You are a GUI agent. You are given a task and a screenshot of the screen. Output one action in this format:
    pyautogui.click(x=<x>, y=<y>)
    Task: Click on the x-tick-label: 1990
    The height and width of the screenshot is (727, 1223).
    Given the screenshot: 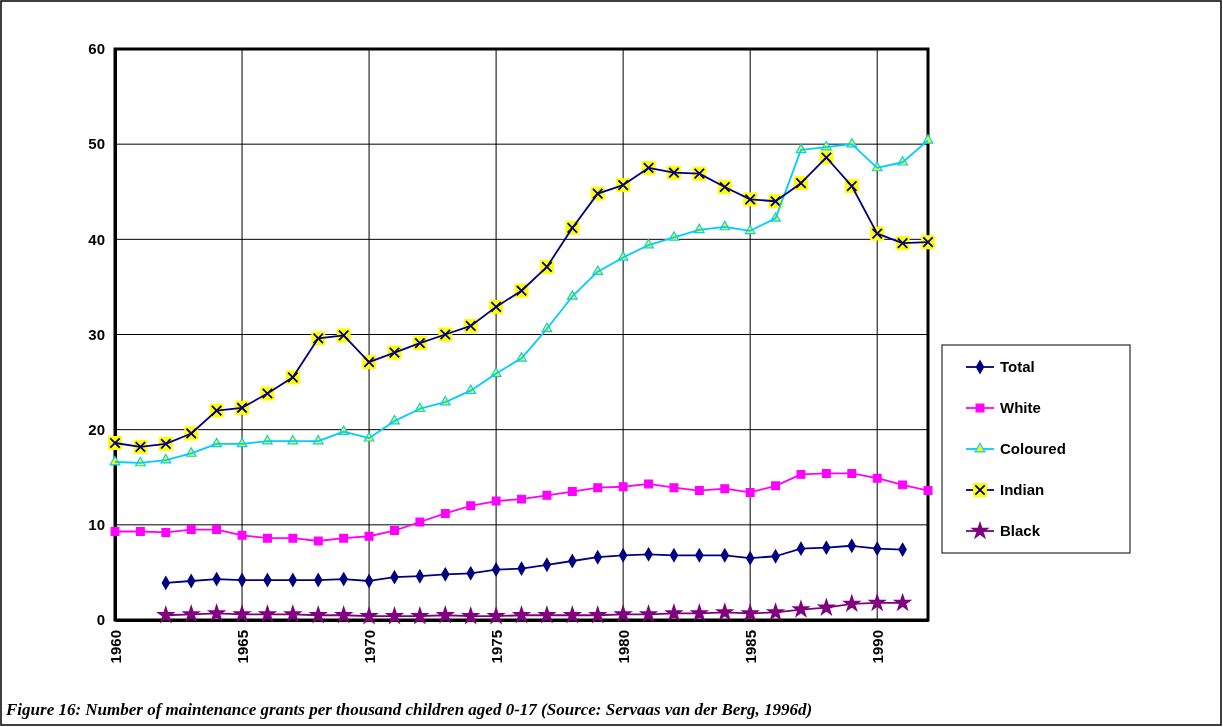 What is the action you would take?
    pyautogui.click(x=877, y=647)
    